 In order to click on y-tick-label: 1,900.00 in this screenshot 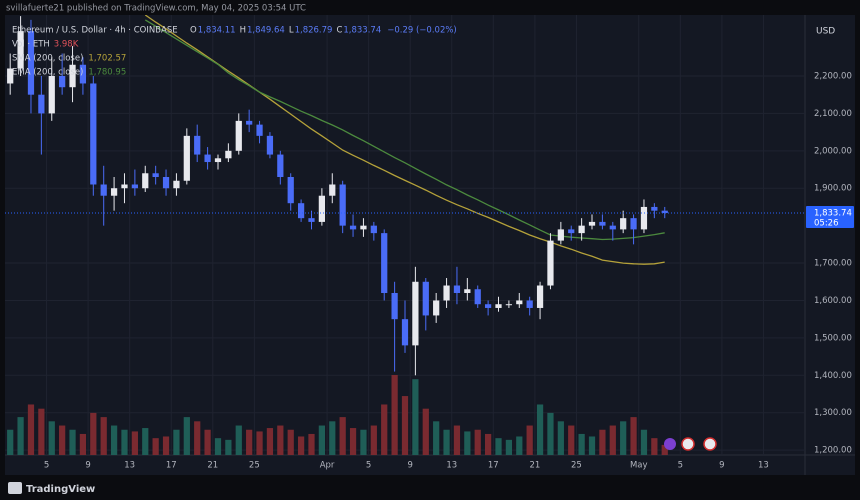, I will do `click(833, 189)`.